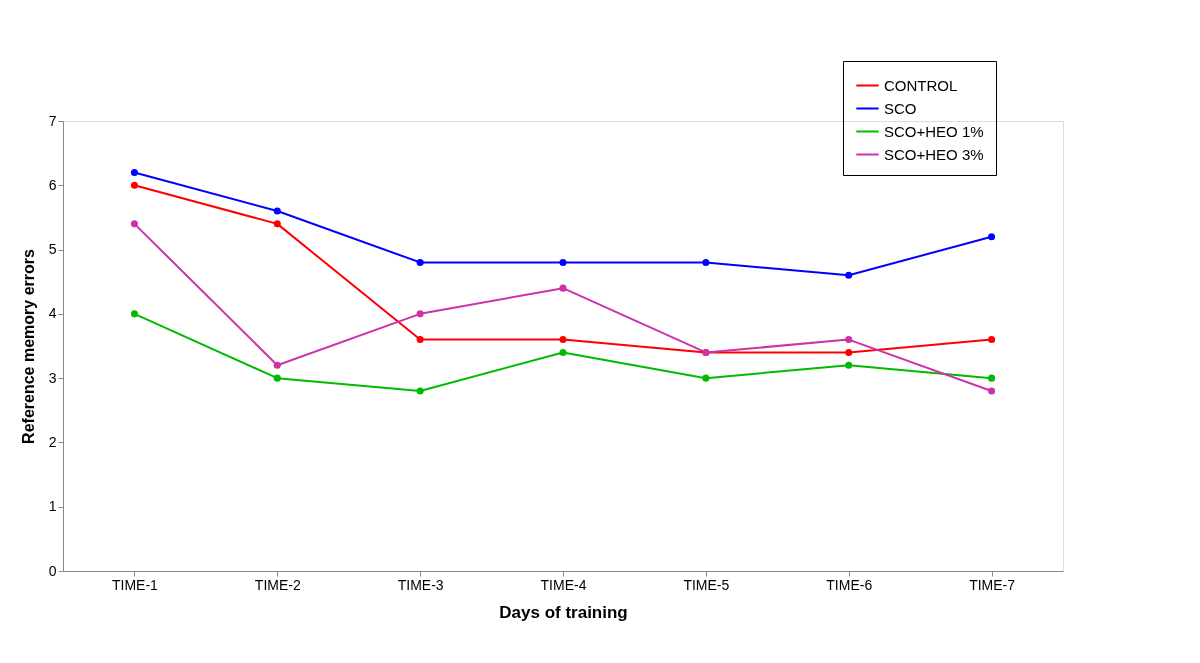 The image size is (1200, 663). I want to click on x-tick-label: TIME-6, so click(849, 584).